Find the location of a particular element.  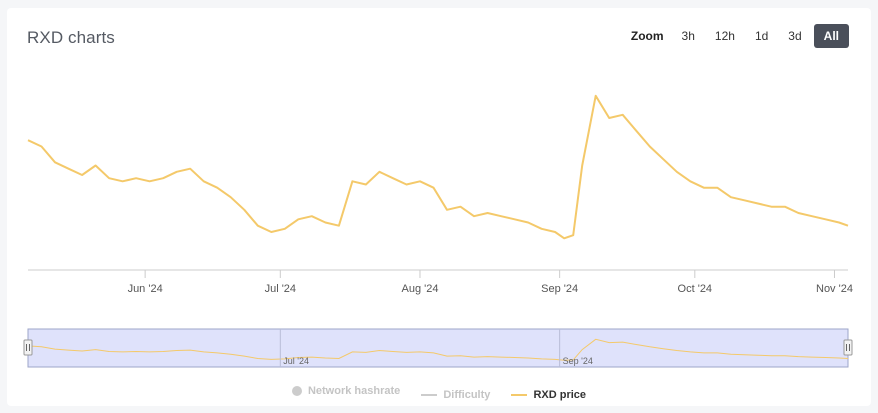

navigator-tick-label: Jul '24 is located at coordinates (296, 361).